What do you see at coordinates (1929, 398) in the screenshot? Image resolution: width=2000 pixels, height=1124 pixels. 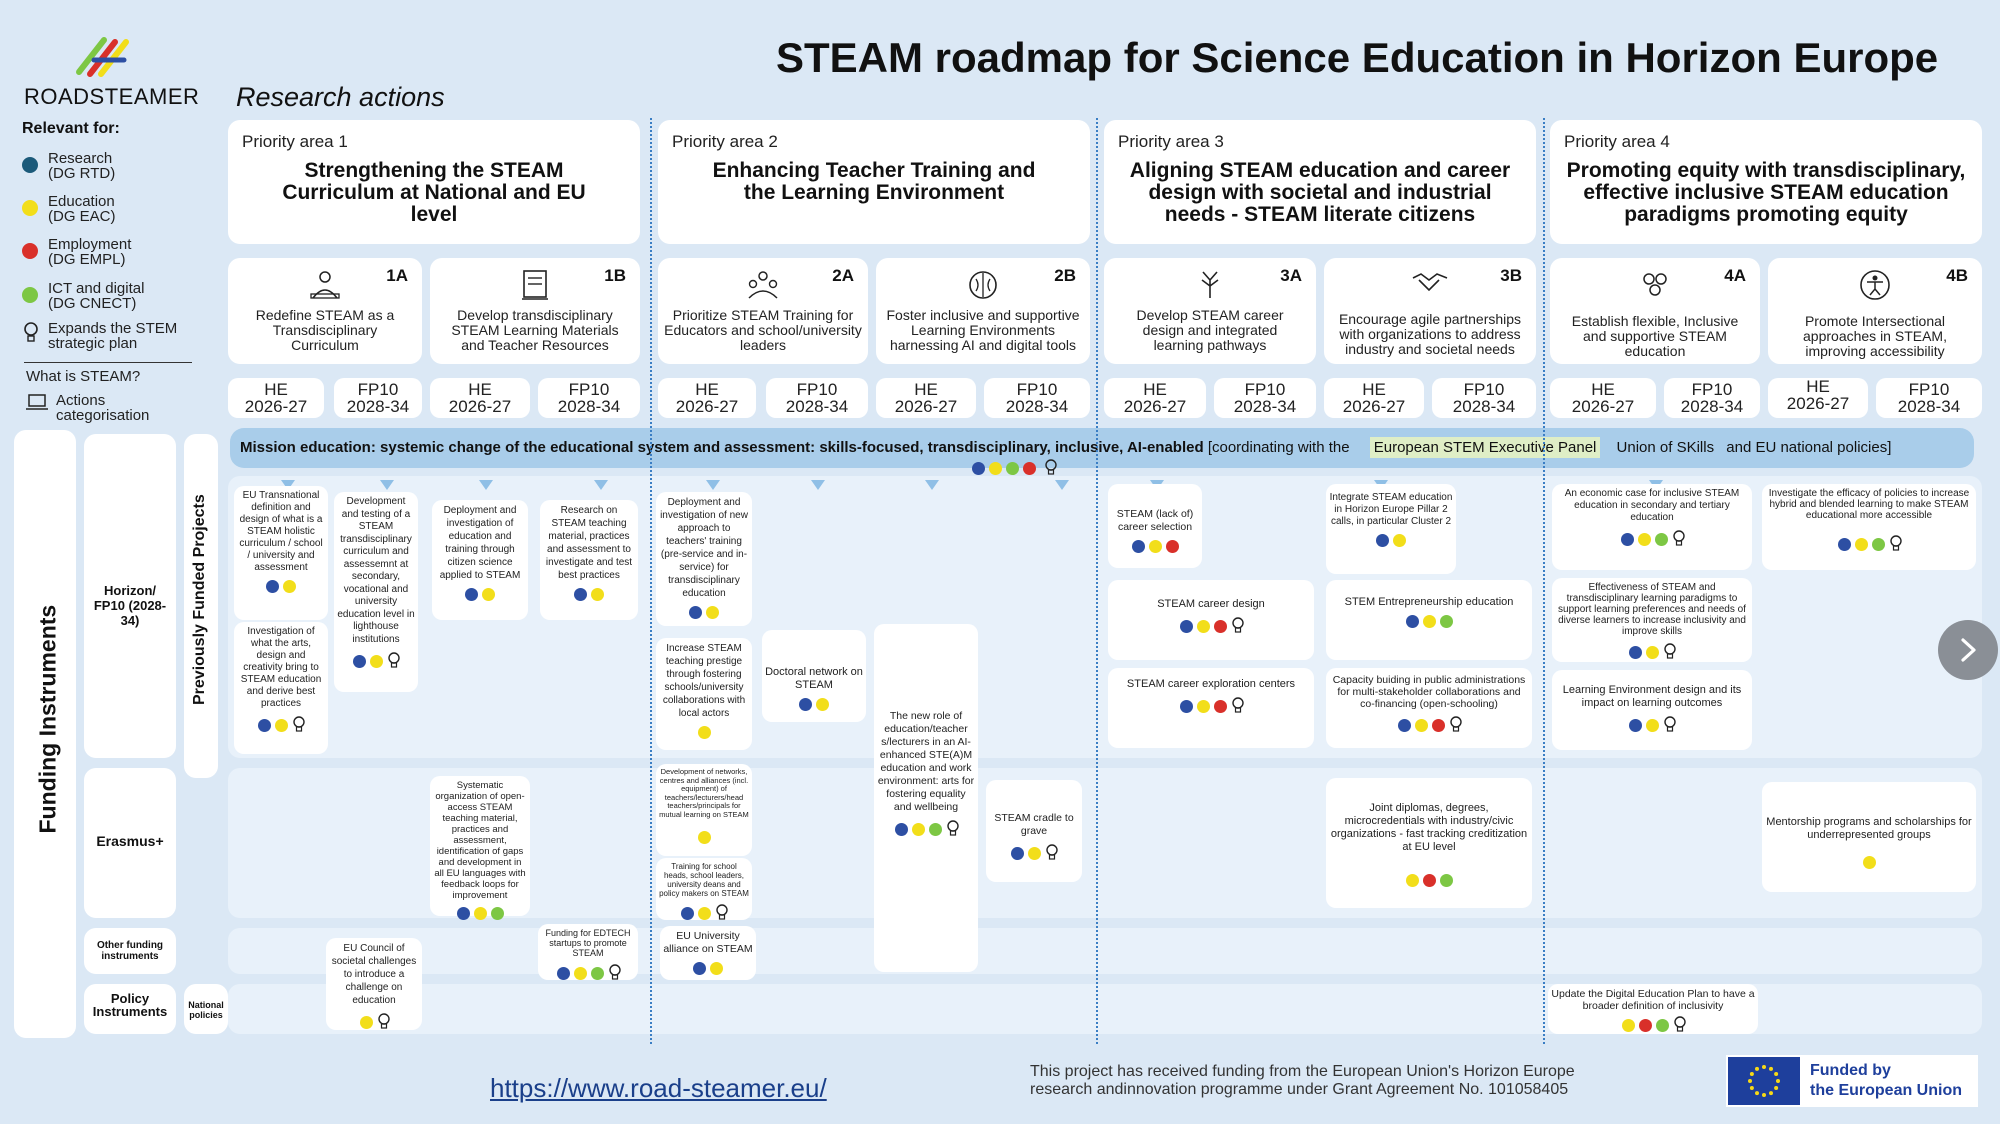 I see `year-4b-fp10: FP10 2028-34` at bounding box center [1929, 398].